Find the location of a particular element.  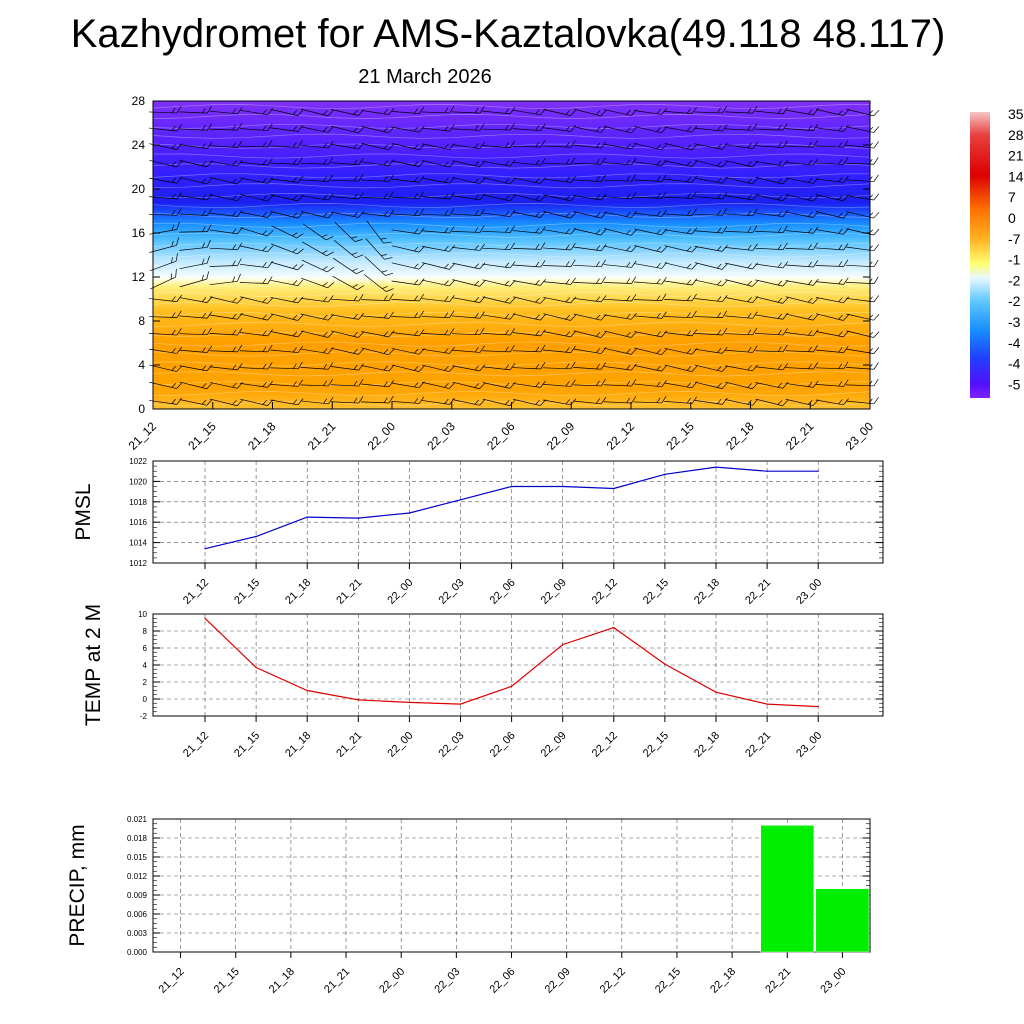

colorbar-label: -3 is located at coordinates (1014, 322).